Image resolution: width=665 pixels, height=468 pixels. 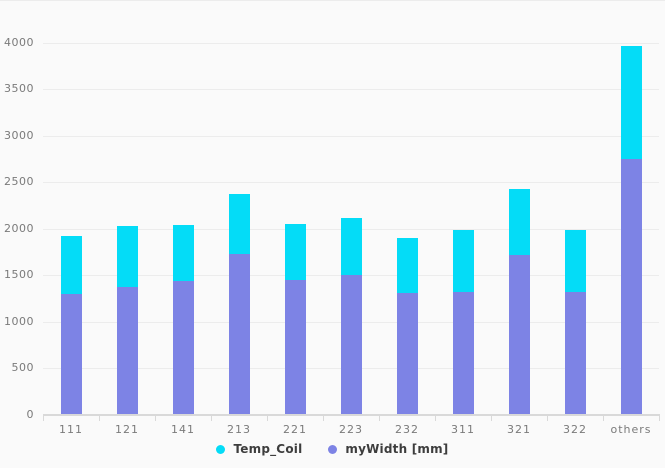 I want to click on x-axis-label-223: 223, so click(x=351, y=429).